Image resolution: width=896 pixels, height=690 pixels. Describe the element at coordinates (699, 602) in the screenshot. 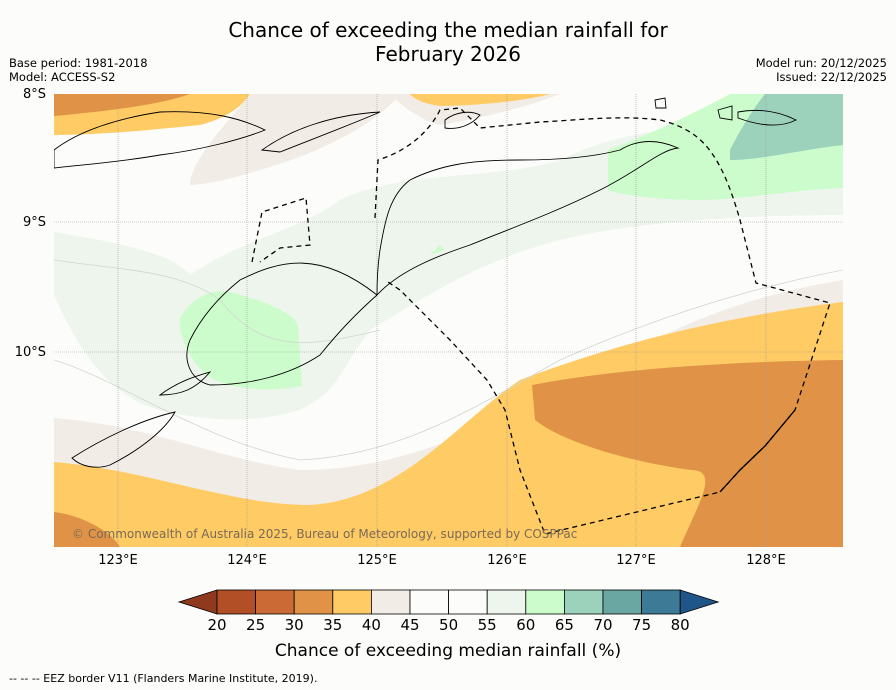

I see `colorbar-arrow-right` at that location.